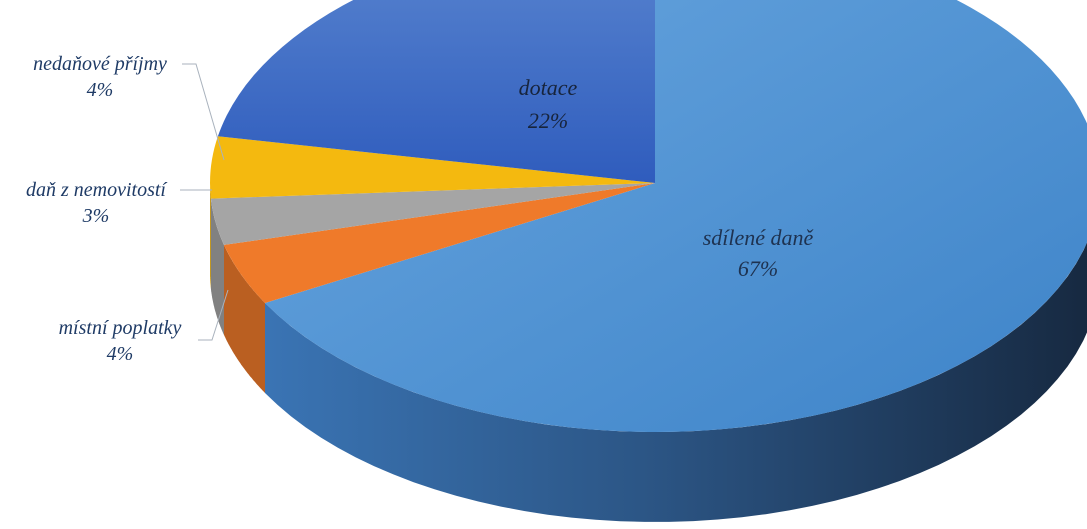 The image size is (1087, 529). Describe the element at coordinates (100, 90) in the screenshot. I see `label-nedanove-value: 4%` at that location.